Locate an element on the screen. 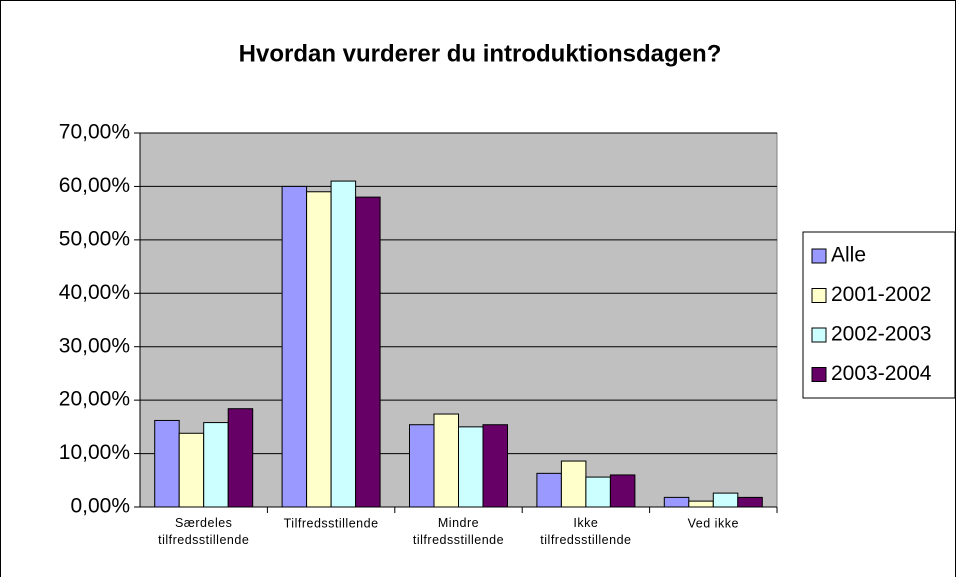 This screenshot has width=957, height=577. x-tick-label: Særdeles tilfredsstillende is located at coordinates (203, 531).